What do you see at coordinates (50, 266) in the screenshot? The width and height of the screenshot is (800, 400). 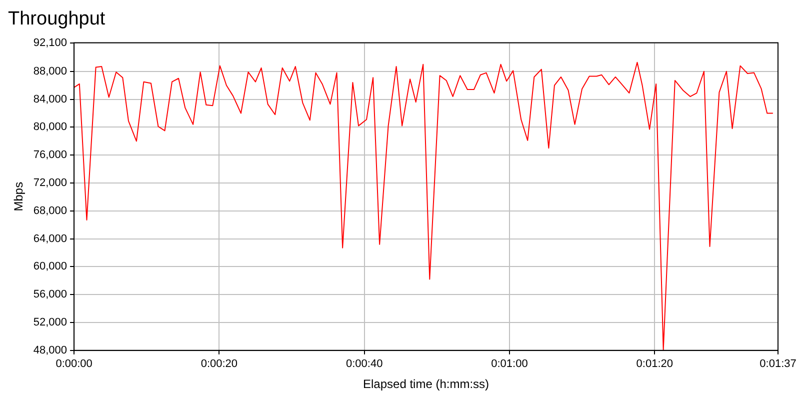 I see `y-tick-label: 60,000` at bounding box center [50, 266].